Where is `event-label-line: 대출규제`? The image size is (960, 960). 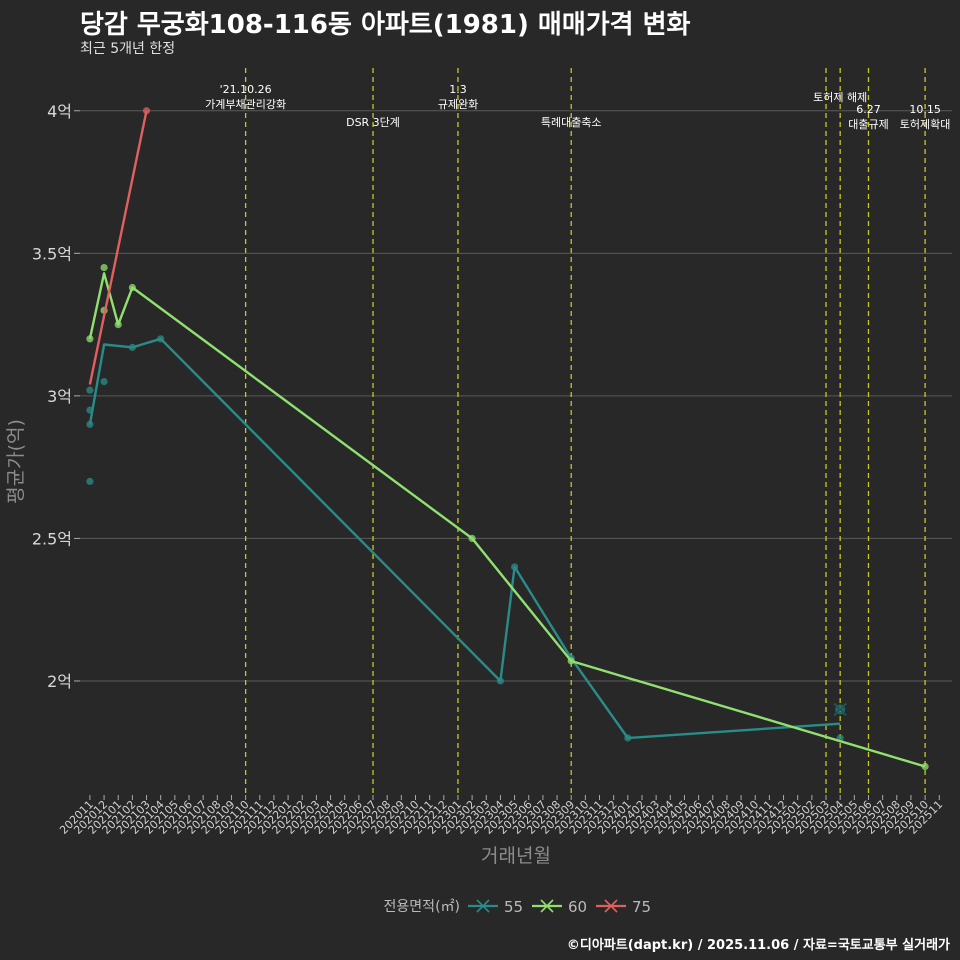
event-label-line: 대출규제 is located at coordinates (868, 124).